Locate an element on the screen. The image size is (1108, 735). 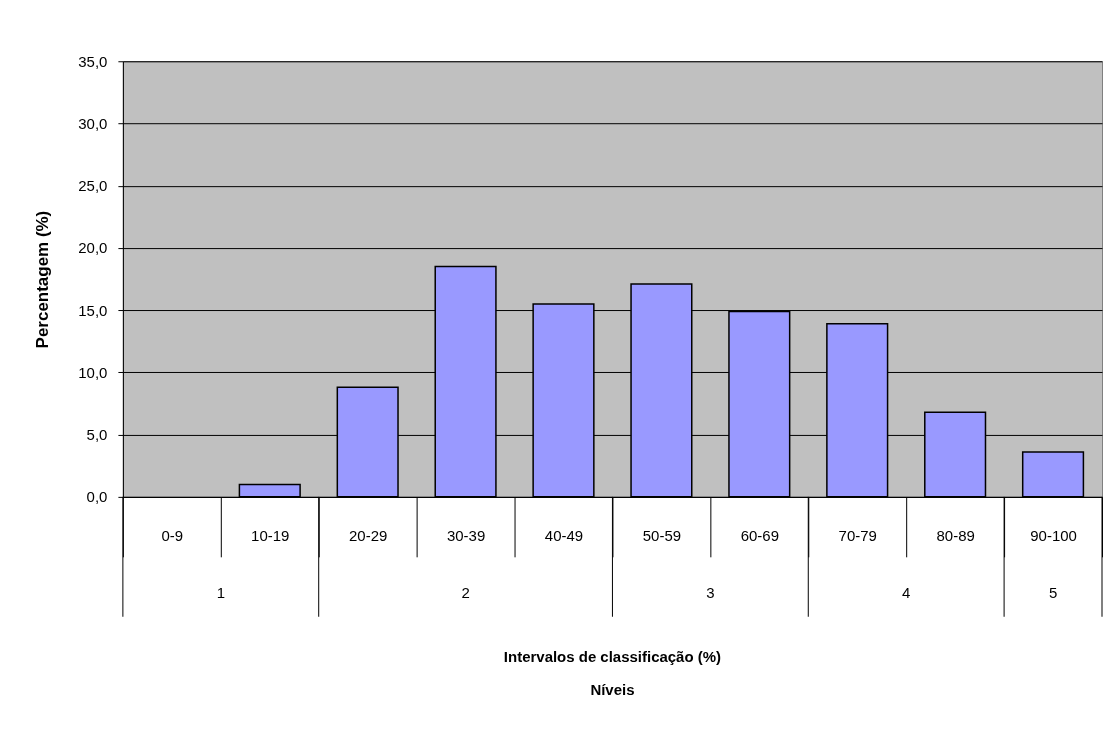
text: 1 is located at coordinates (220, 592).